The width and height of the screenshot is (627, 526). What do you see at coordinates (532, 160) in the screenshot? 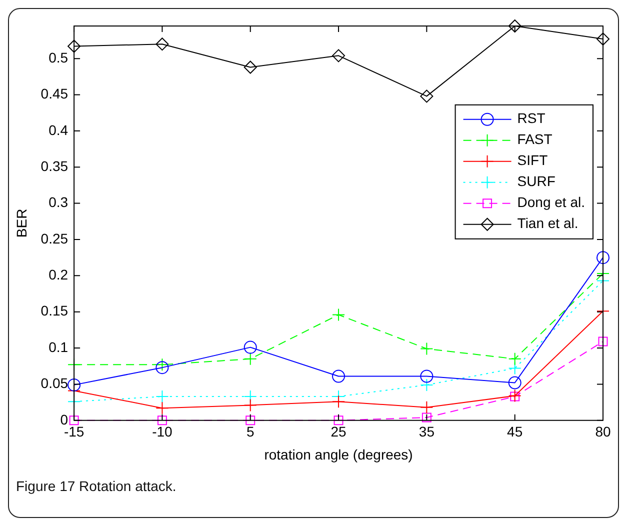
I see `legend-label: SIFT` at bounding box center [532, 160].